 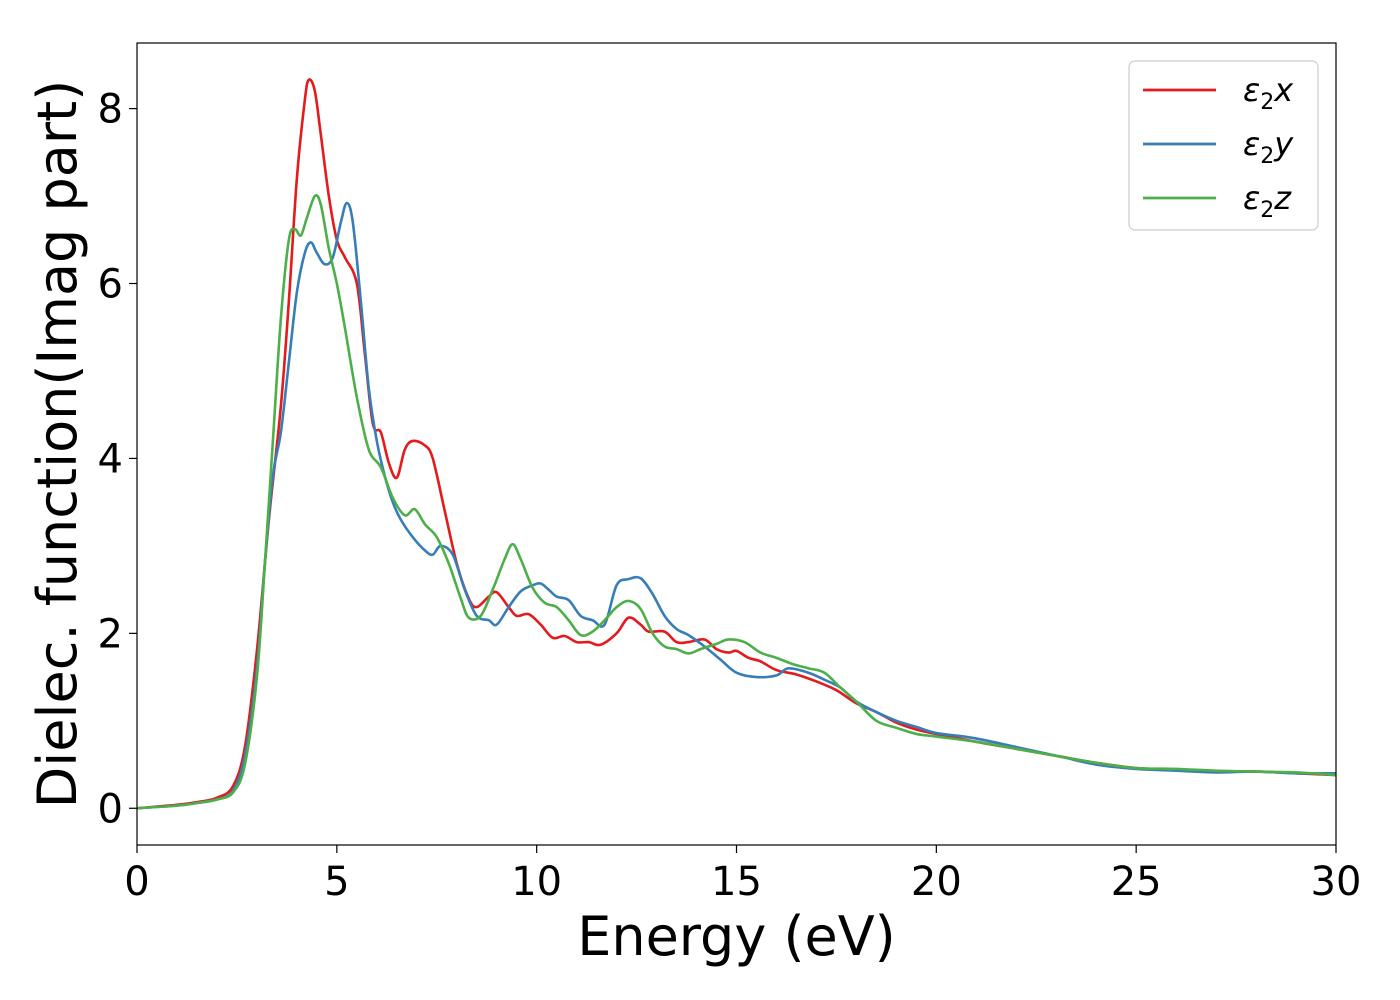 I want to click on legend-label-1: ε2x, so click(x=1268, y=93).